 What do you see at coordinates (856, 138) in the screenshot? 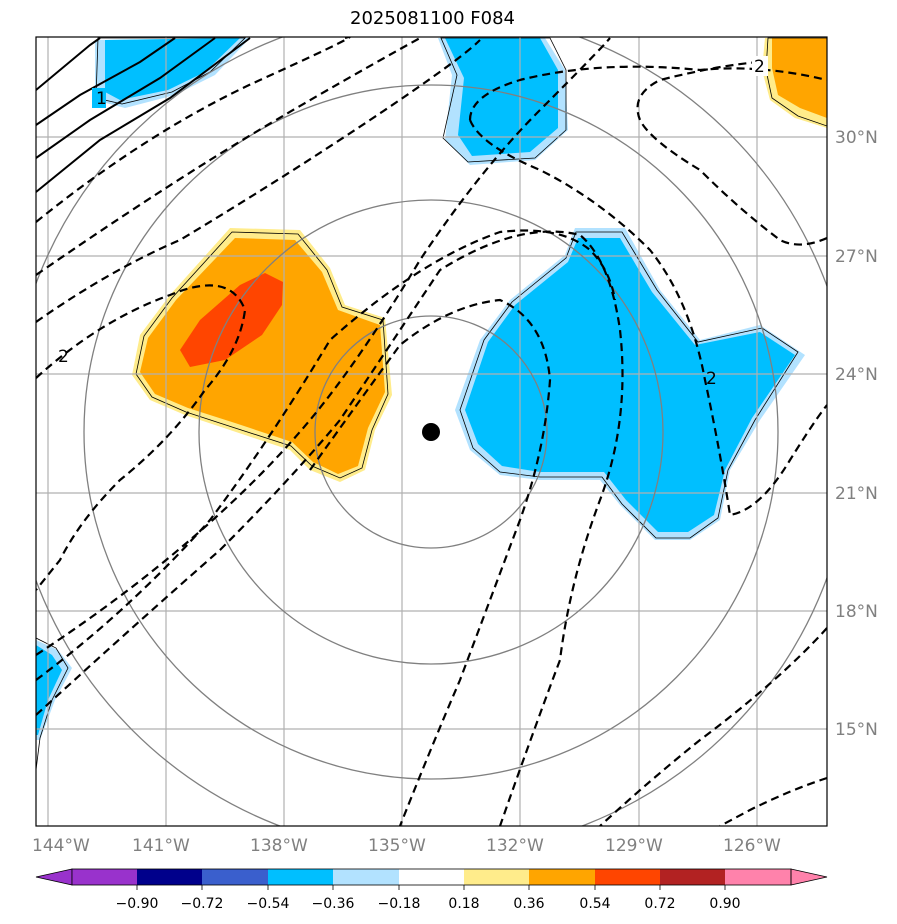
I see `lat-label: 30°N` at bounding box center [856, 138].